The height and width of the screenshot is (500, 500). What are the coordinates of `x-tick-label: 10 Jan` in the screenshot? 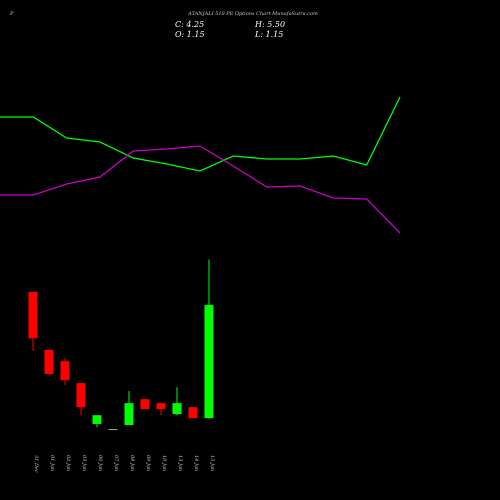 It's located at (164, 463).